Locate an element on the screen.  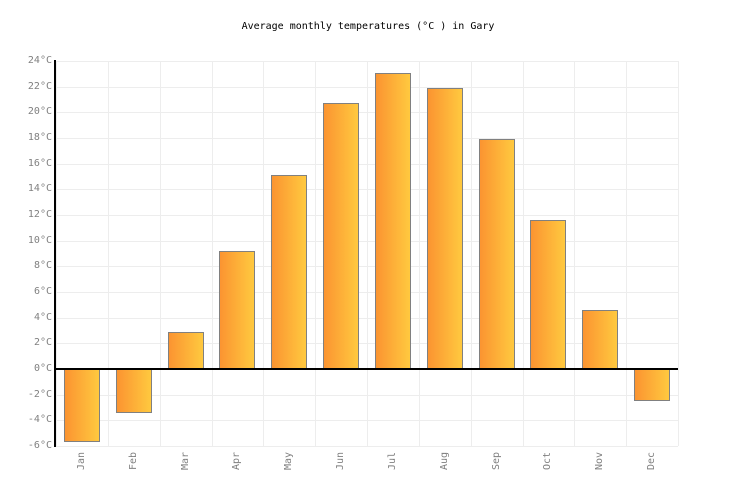
bar-aug is located at coordinates (444, 228).